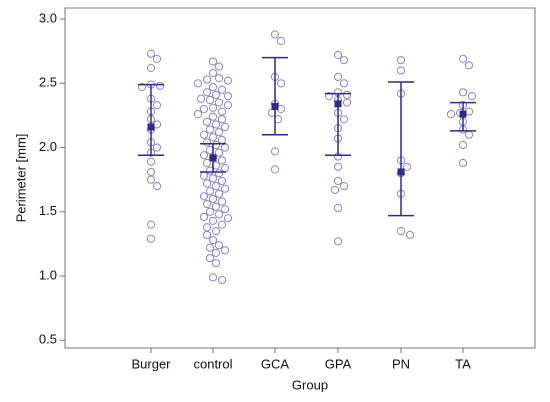  Describe the element at coordinates (48, 146) in the screenshot. I see `y-tick-label: 2.0` at that location.